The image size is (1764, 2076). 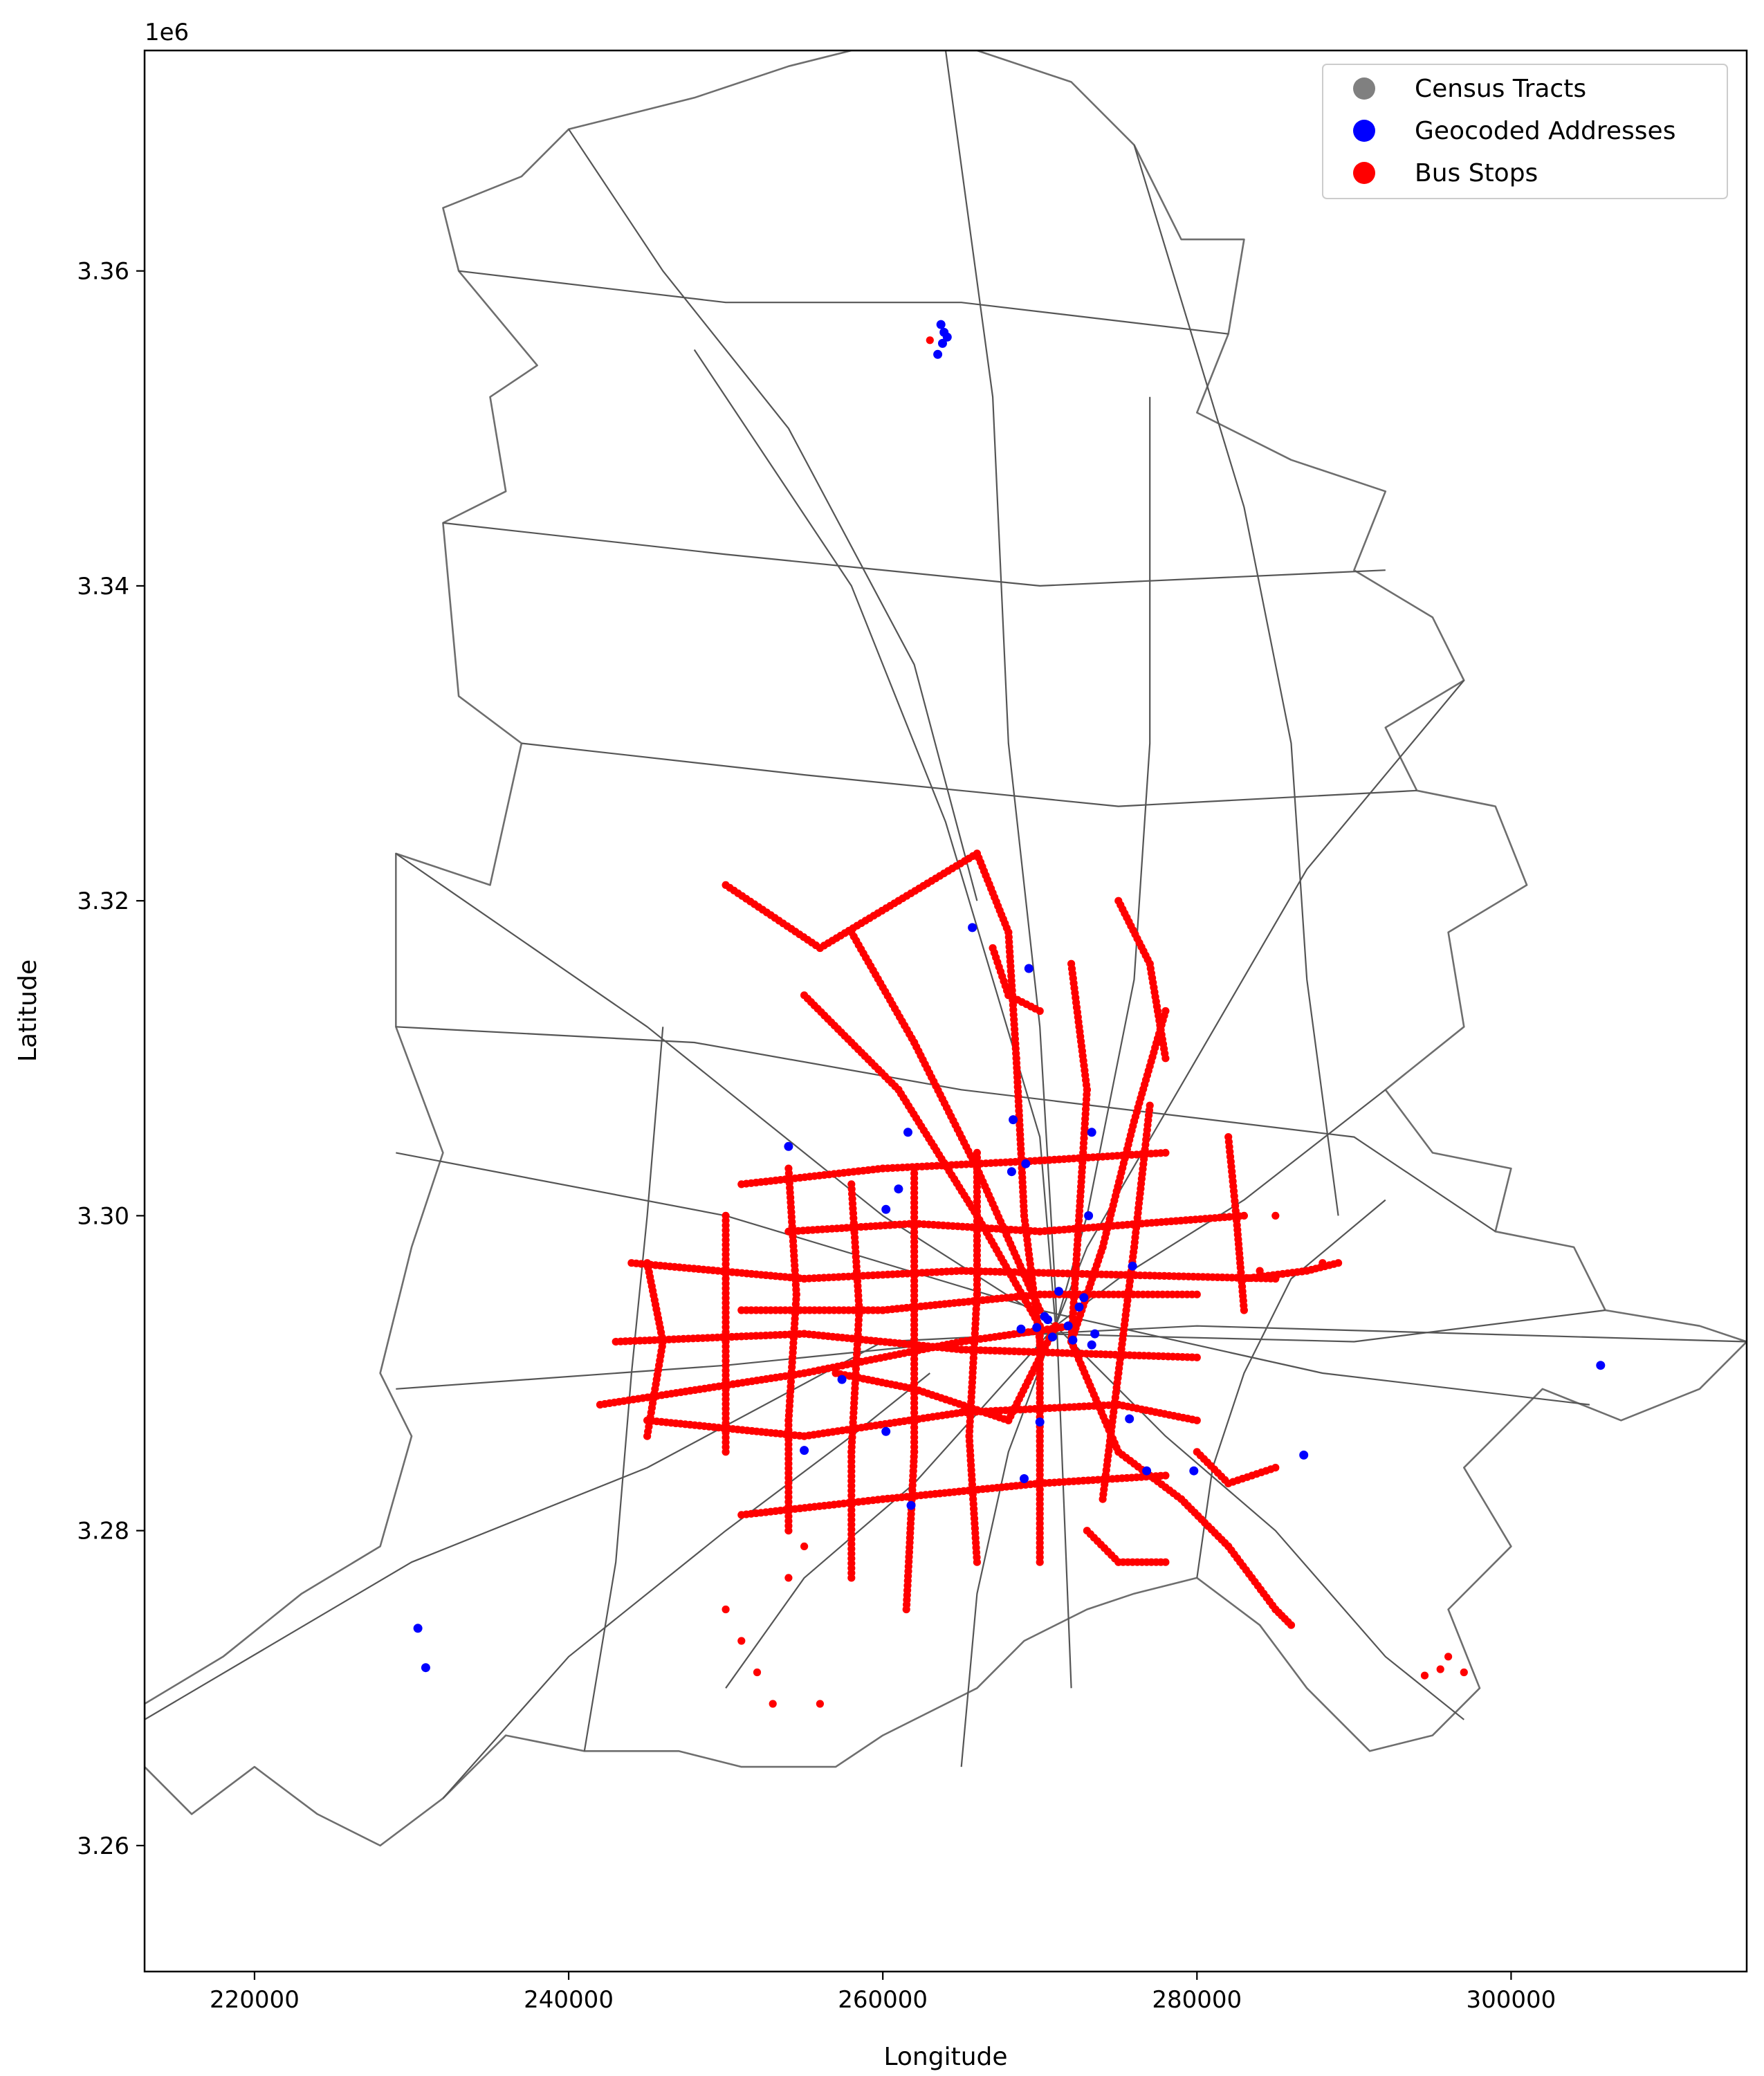 What do you see at coordinates (111, 1059) in the screenshot?
I see `y-axis-ticks: 3.26 3.28 3.30 3.32 3.34 3.36` at bounding box center [111, 1059].